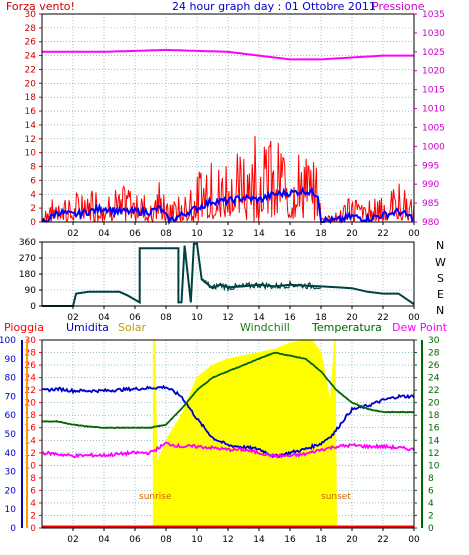 This screenshot has width=469, height=555. Describe the element at coordinates (33, 307) in the screenshot. I see `dir-ytick-label: 0` at that location.